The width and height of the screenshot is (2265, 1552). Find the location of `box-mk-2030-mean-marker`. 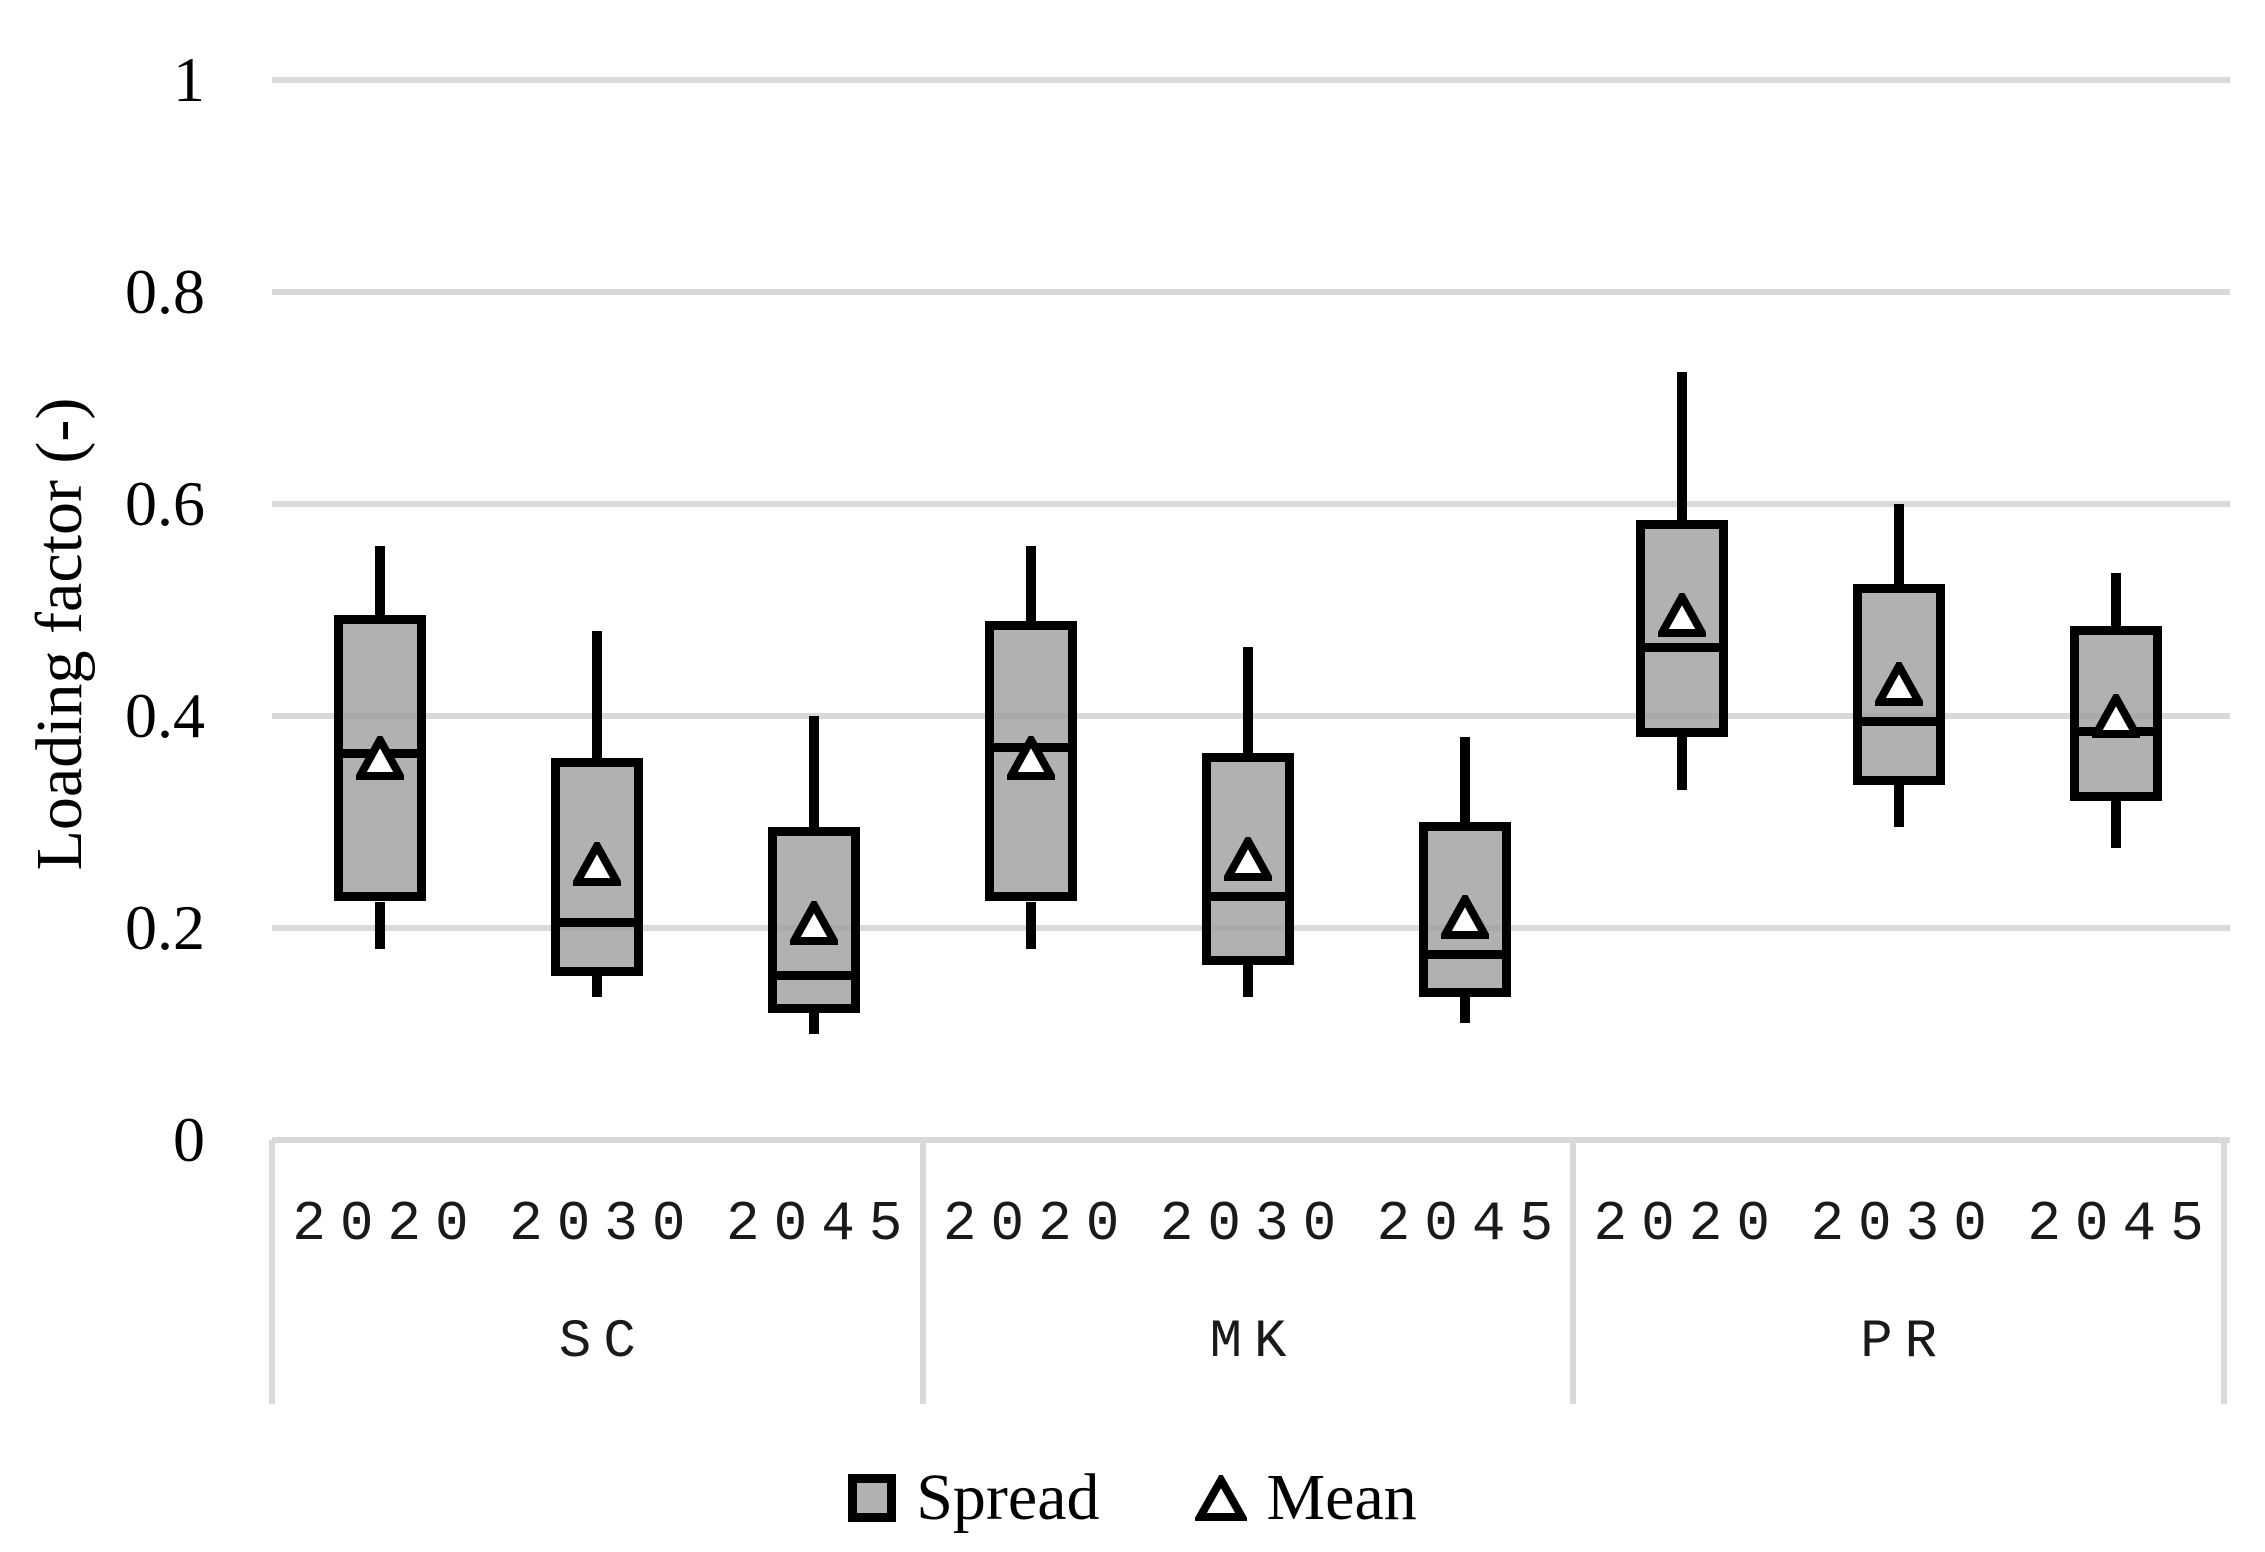

box-mk-2030-mean-marker is located at coordinates (1248, 859).